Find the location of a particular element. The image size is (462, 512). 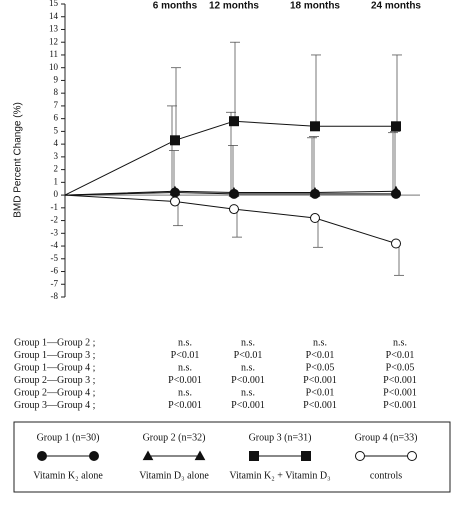

y-tick-label: 10 is located at coordinates (54, 67).